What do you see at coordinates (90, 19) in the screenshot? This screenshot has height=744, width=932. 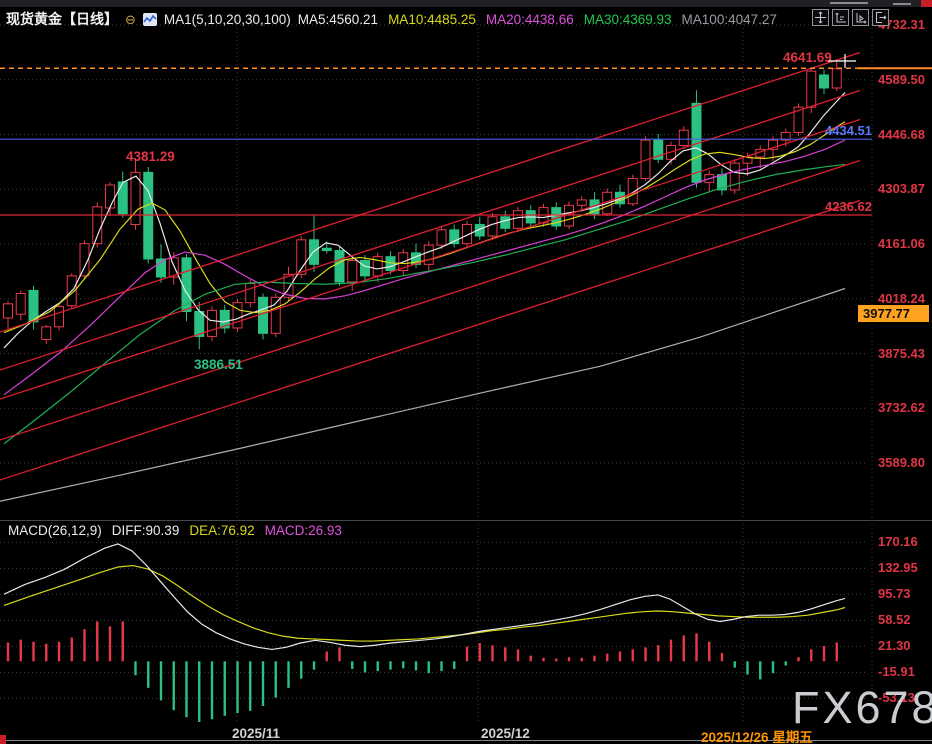 I see `period-label: 【日线】` at bounding box center [90, 19].